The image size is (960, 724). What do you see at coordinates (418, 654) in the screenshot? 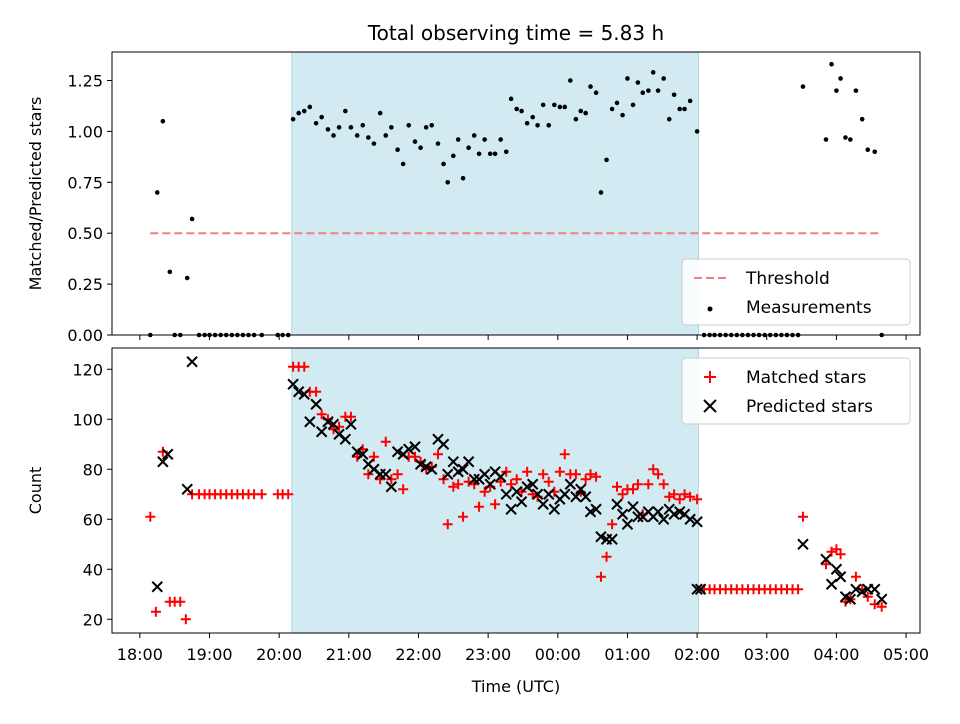
I see `x-tick-label: 22:00` at bounding box center [418, 654].